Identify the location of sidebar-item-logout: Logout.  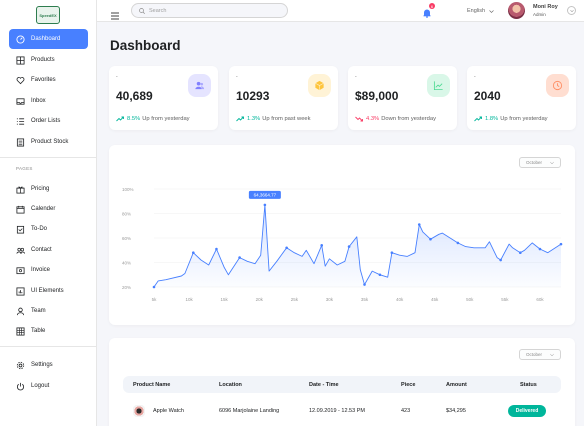
(48, 386).